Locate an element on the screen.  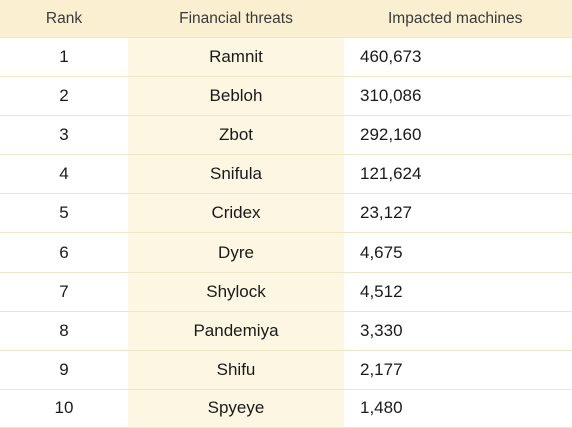
rank-cell: 8 is located at coordinates (64, 330).